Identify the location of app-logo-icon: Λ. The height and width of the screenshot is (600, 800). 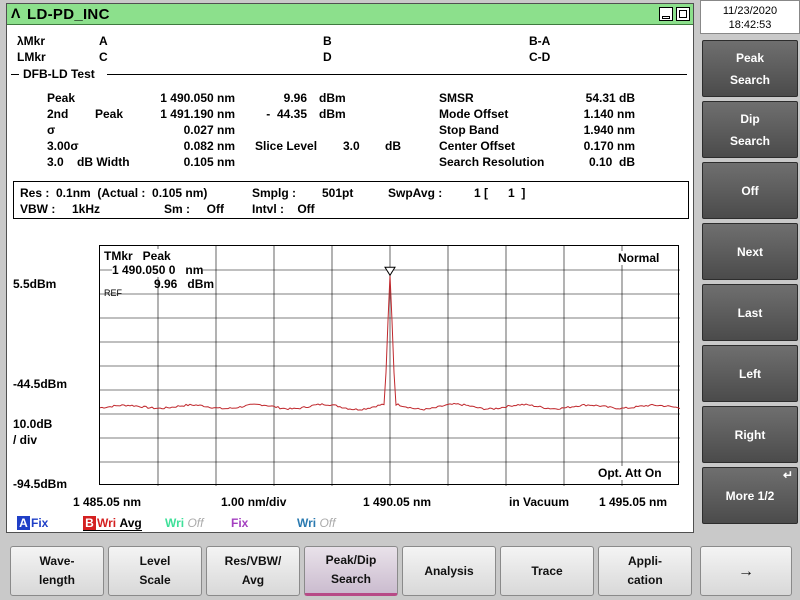
(16, 13).